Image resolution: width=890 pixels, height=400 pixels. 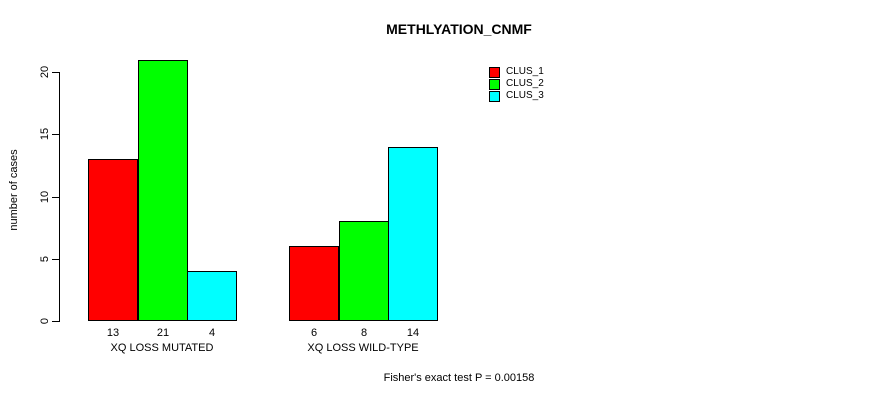 I want to click on legend-label: CLUS_1, so click(x=525, y=71).